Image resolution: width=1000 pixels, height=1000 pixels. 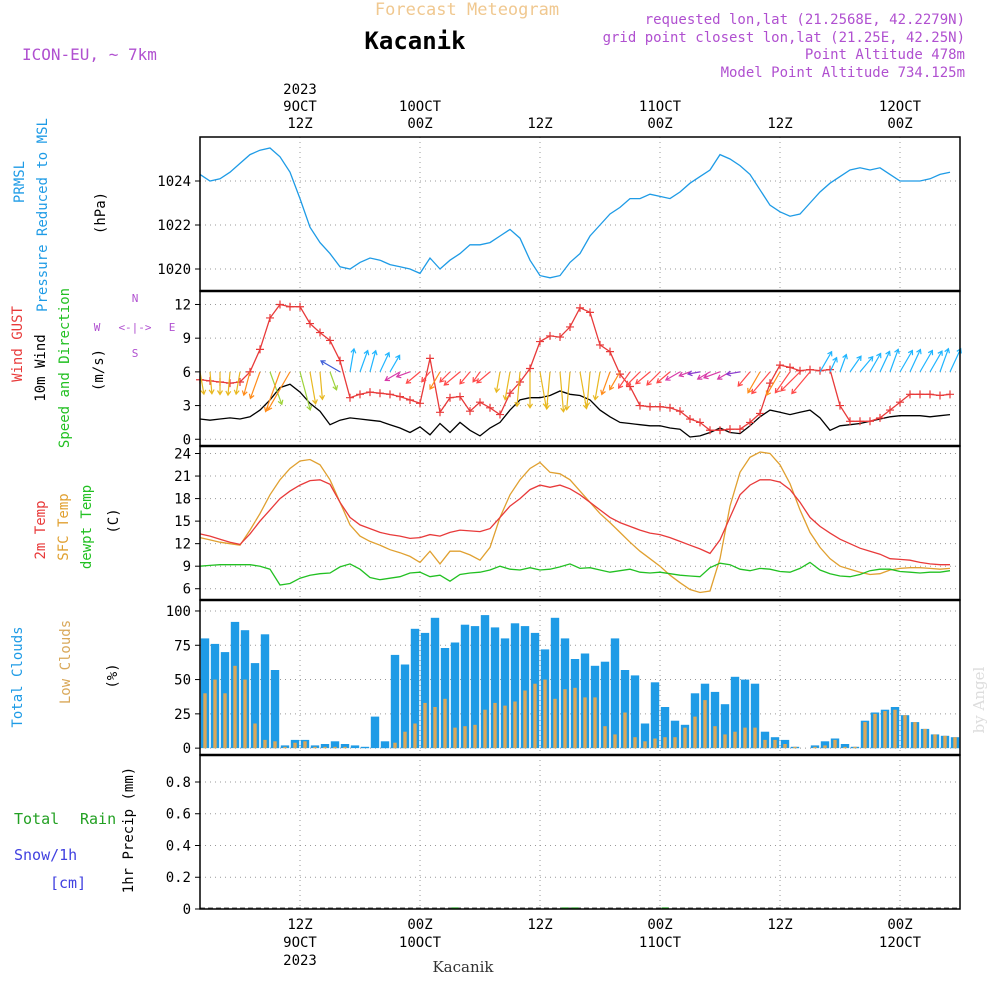 I want to click on compass-rose: N W <-|-> E S, so click(x=135, y=326).